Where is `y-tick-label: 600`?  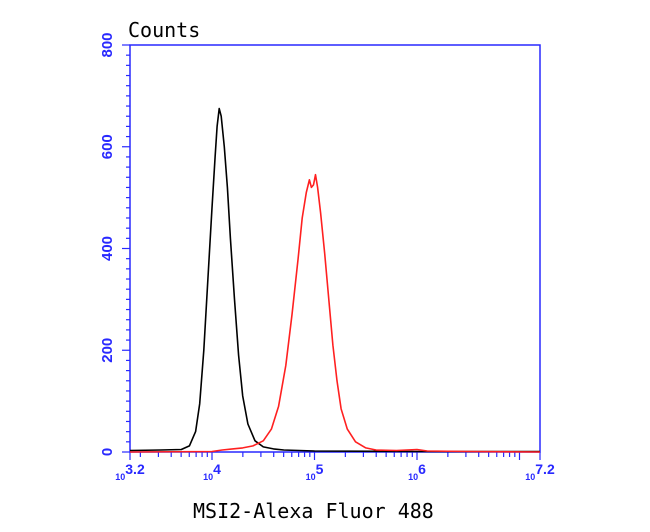 y-tick-label: 600 is located at coordinates (107, 146).